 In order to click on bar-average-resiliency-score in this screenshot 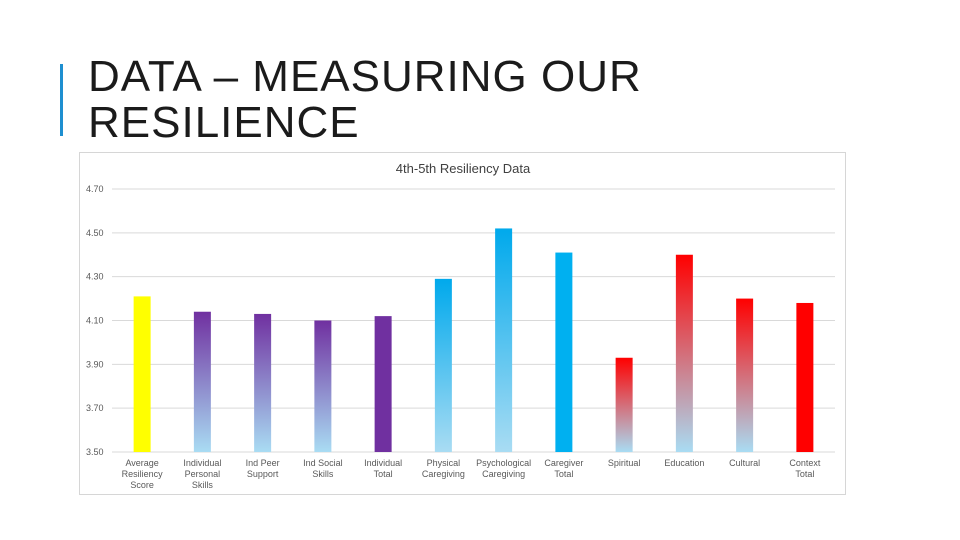, I will do `click(142, 374)`.